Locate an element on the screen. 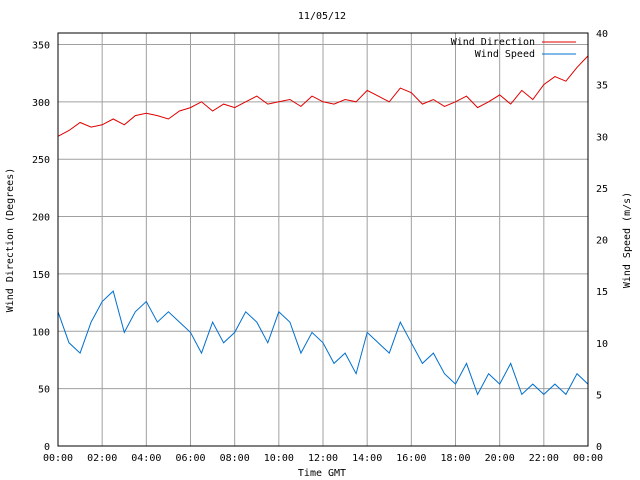 Image resolution: width=640 pixels, height=480 pixels. x-tick-label: 02:00 is located at coordinates (102, 458).